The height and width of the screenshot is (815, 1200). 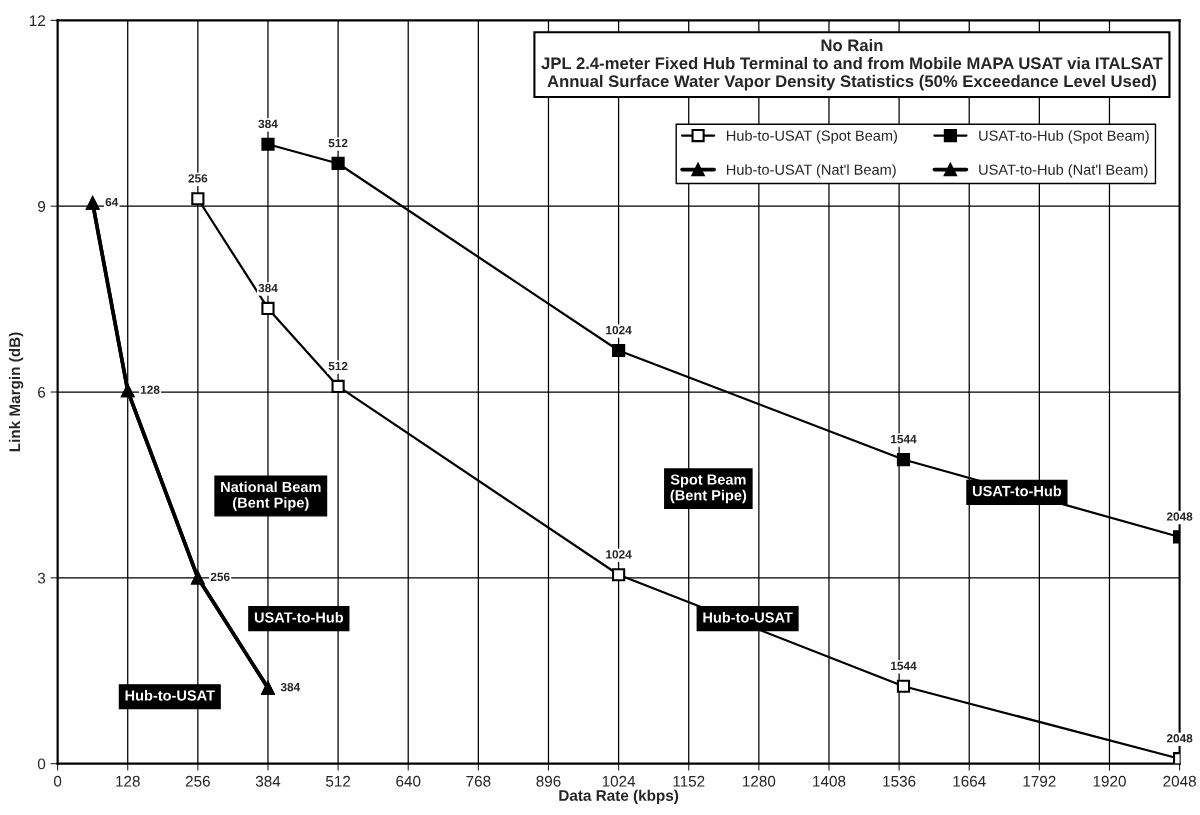 I want to click on annotation: National Beam (Bent Pipe), so click(x=271, y=496).